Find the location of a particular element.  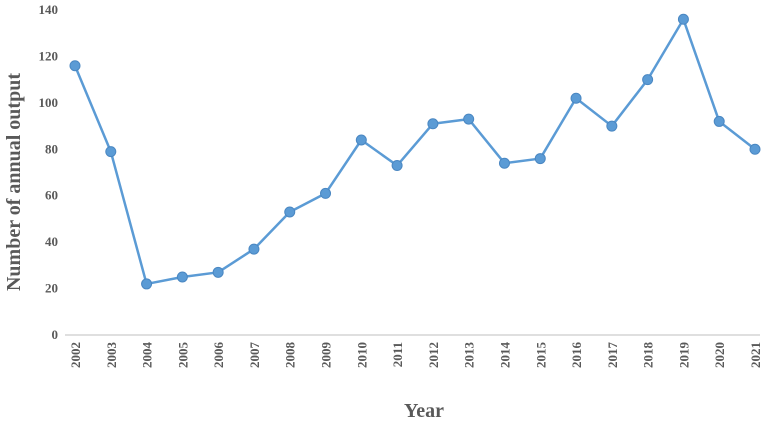

x-tick-label: 2010 is located at coordinates (361, 355).